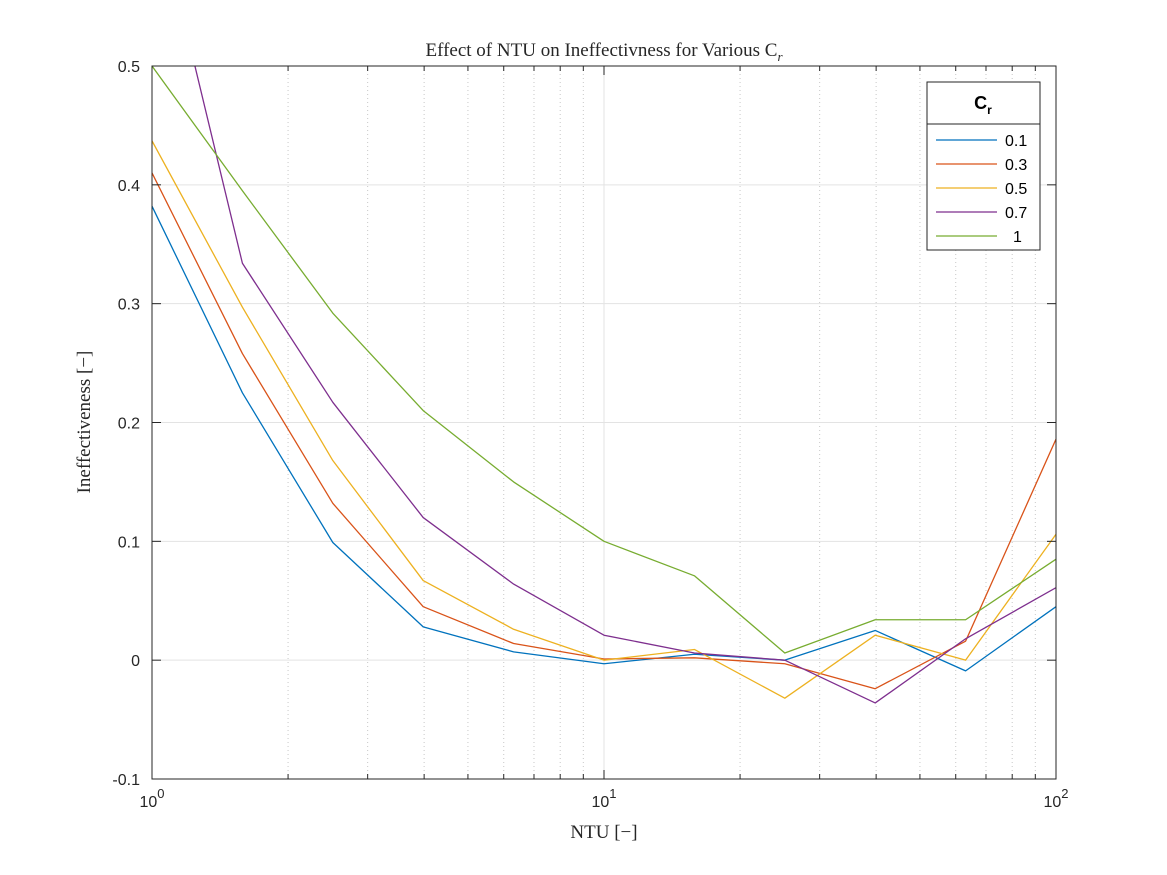 Image resolution: width=1167 pixels, height=875 pixels. Describe the element at coordinates (603, 832) in the screenshot. I see `x-axis-label: NTU [−]` at that location.